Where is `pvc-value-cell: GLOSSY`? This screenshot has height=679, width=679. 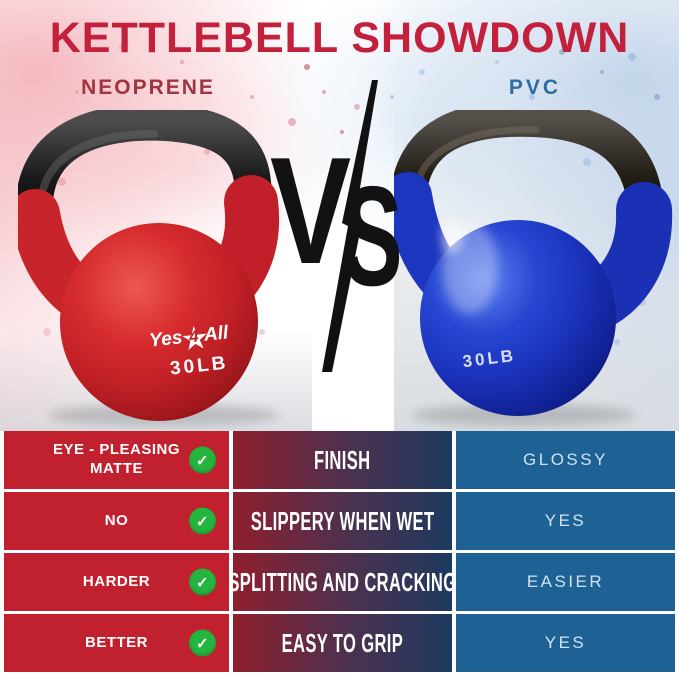 pvc-value-cell: GLOSSY is located at coordinates (565, 460).